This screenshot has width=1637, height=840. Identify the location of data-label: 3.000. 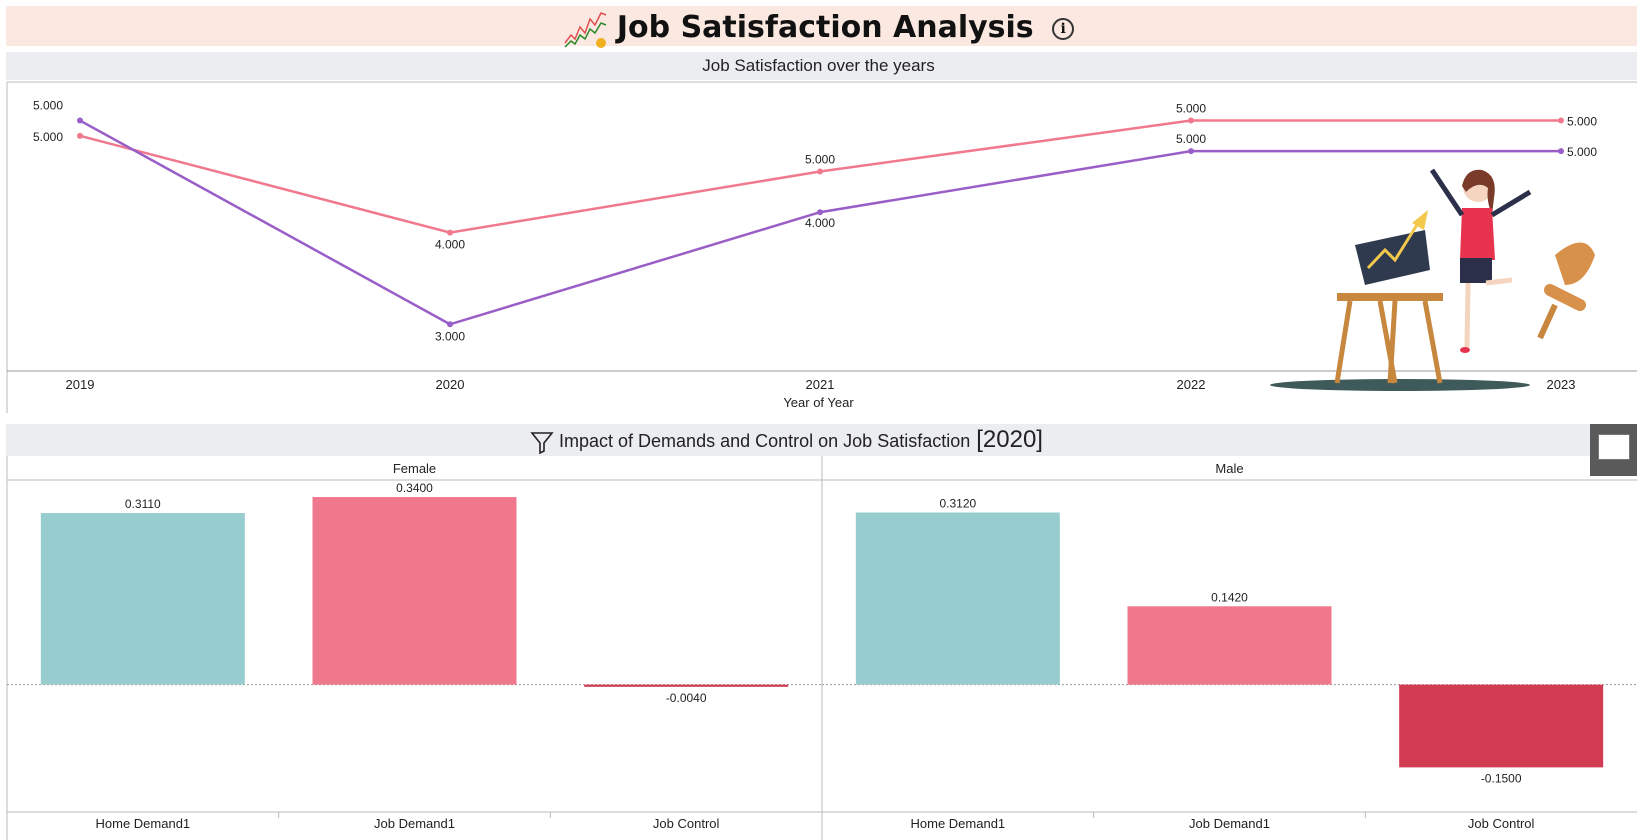
(450, 336).